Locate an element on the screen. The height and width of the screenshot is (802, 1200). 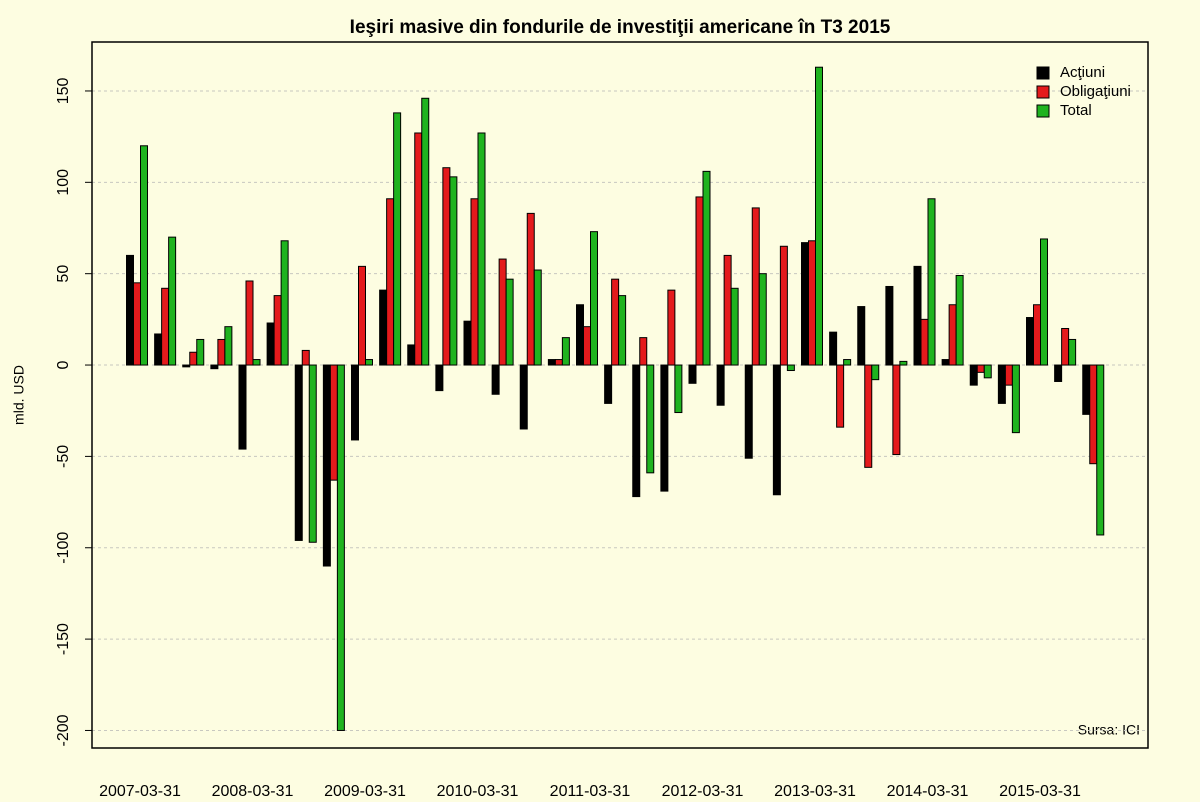
y-tick-label: 100 is located at coordinates (63, 182).